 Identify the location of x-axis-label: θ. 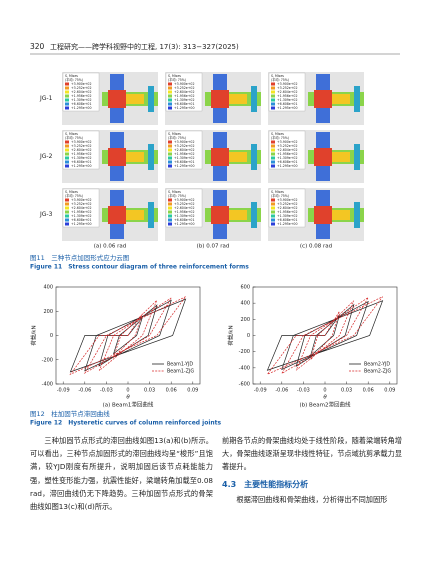
(128, 398).